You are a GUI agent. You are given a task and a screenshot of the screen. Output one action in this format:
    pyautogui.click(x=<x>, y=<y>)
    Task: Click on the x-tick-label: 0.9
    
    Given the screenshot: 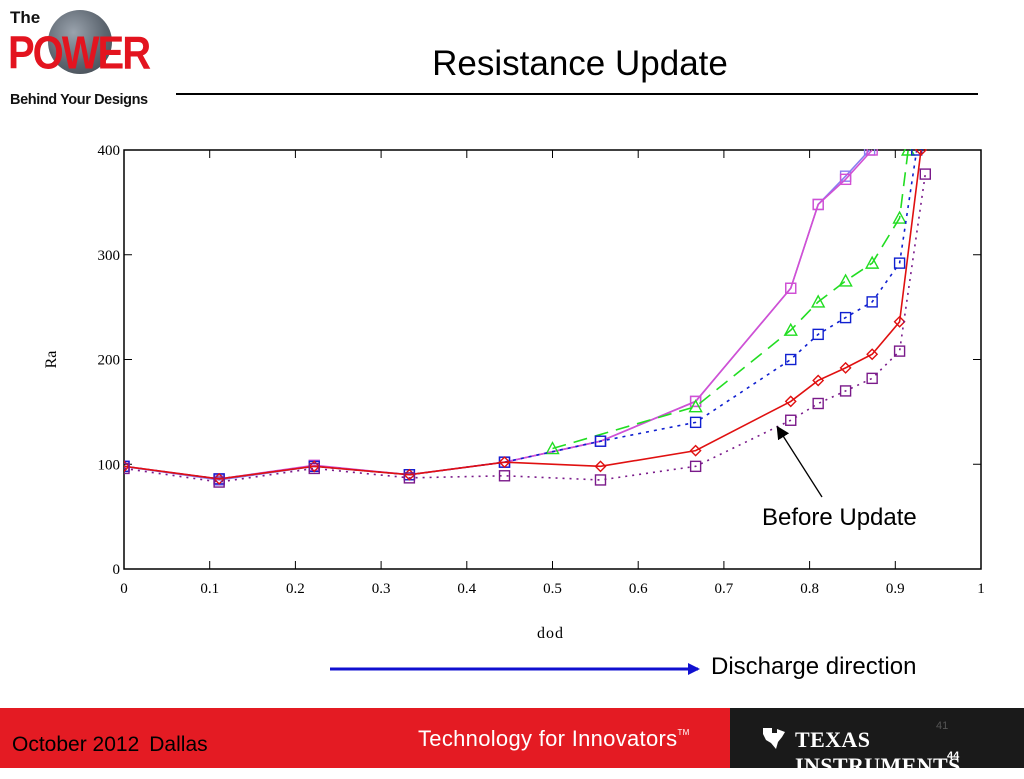 What is the action you would take?
    pyautogui.click(x=895, y=589)
    